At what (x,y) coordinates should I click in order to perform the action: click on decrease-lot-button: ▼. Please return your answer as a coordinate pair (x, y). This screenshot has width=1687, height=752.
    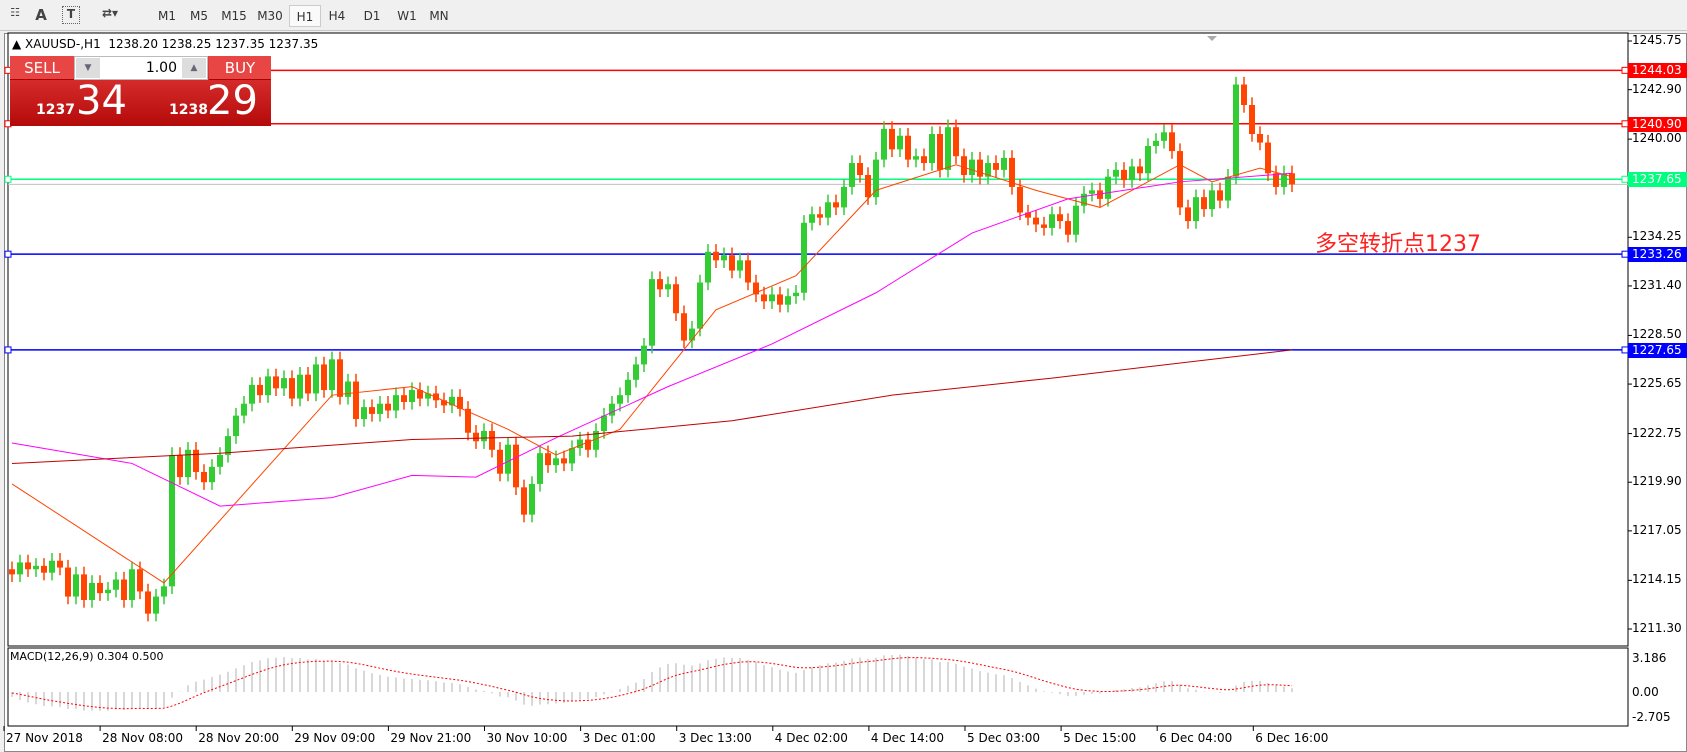
    Looking at the image, I should click on (88, 68).